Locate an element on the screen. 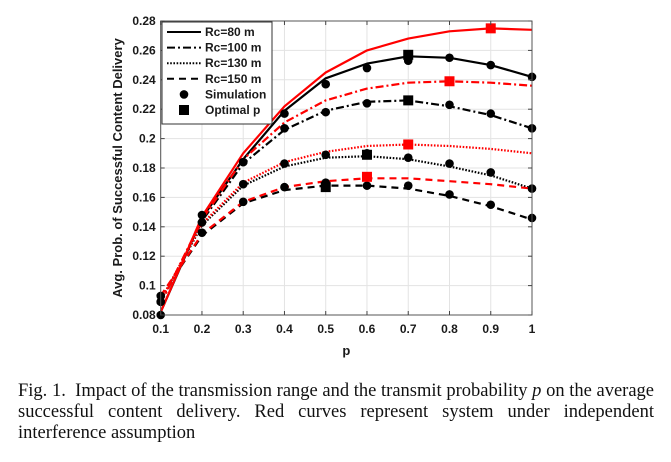  x-tick-label: 0.1 is located at coordinates (160, 329).